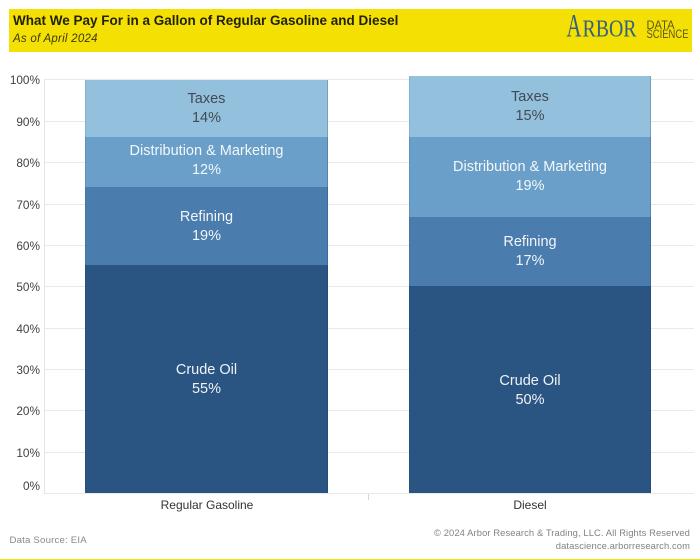 This screenshot has width=700, height=560. Describe the element at coordinates (668, 35) in the screenshot. I see `svg-text: SCIENCE` at that location.